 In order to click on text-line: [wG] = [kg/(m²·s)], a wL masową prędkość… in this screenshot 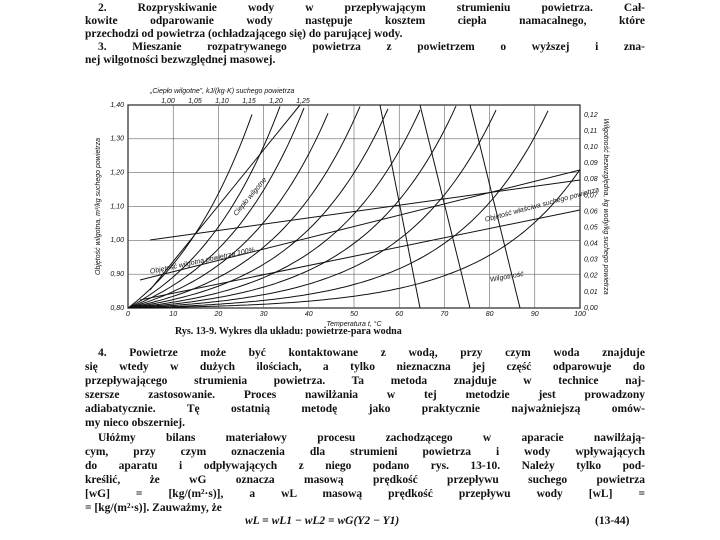, I will do `click(365, 494)`.